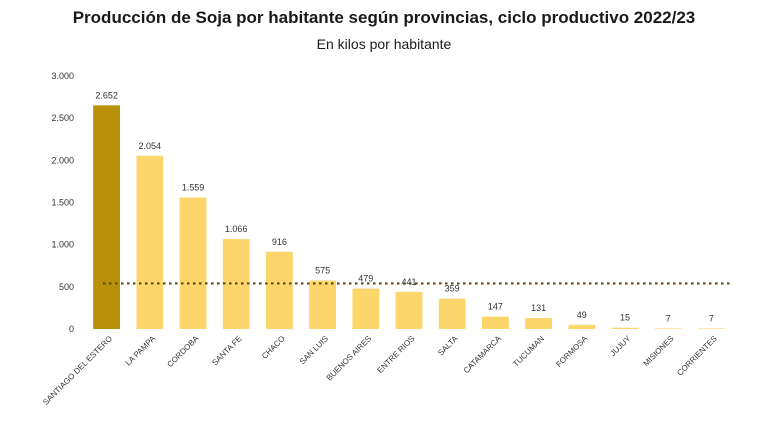 This screenshot has height=421, width=768. Describe the element at coordinates (538, 308) in the screenshot. I see `data-label: 131` at that location.